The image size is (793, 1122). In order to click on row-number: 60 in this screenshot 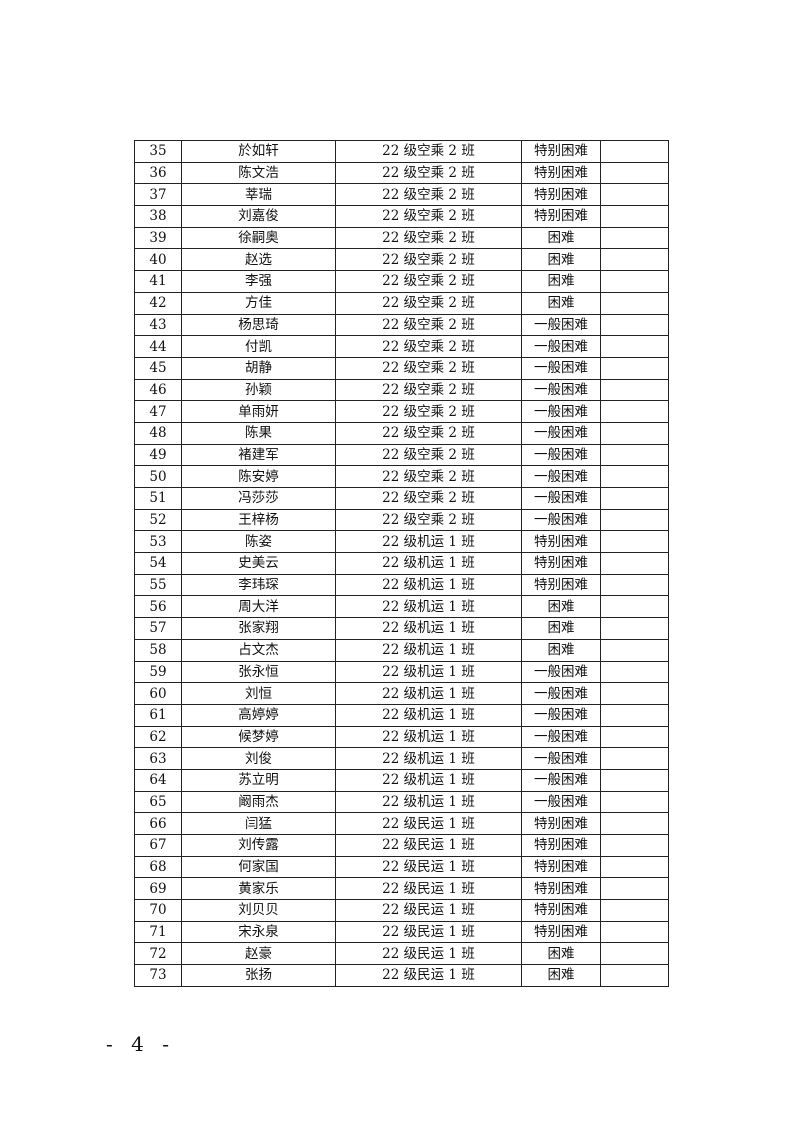, I will do `click(158, 693)`.